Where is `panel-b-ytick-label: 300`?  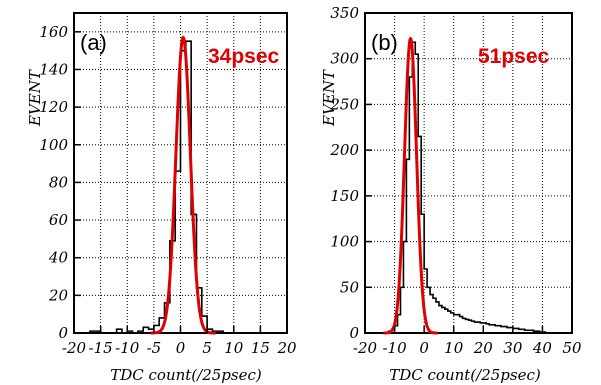
panel-b-ytick-label: 300 is located at coordinates (344, 59).